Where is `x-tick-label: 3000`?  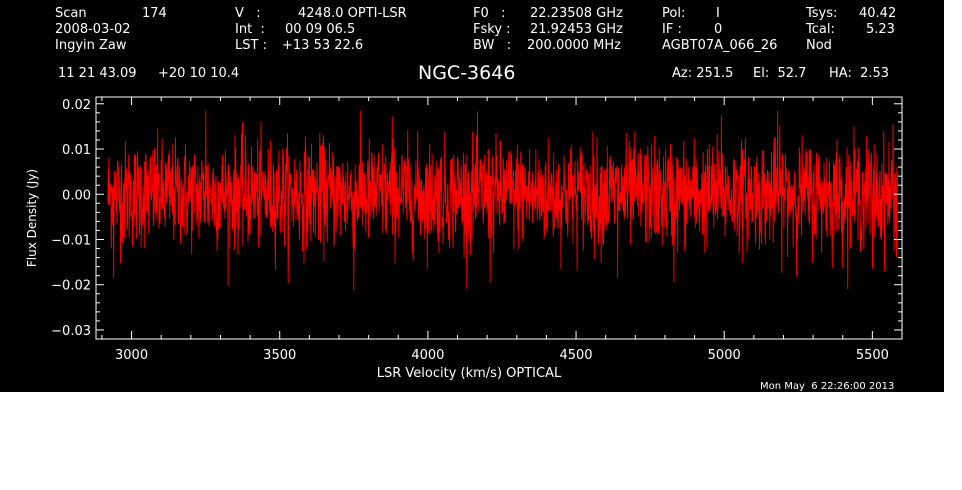 x-tick-label: 3000 is located at coordinates (131, 355).